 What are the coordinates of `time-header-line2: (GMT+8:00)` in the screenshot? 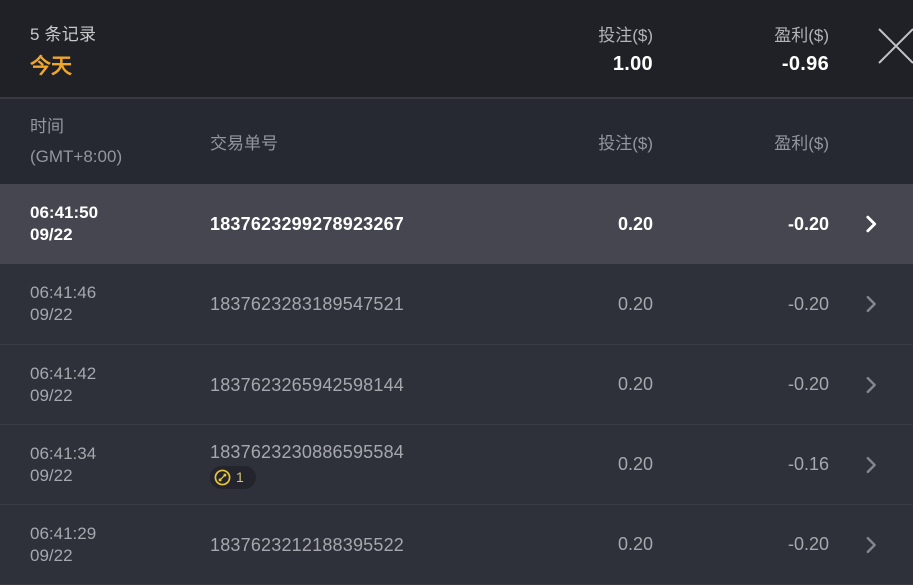 It's located at (76, 156).